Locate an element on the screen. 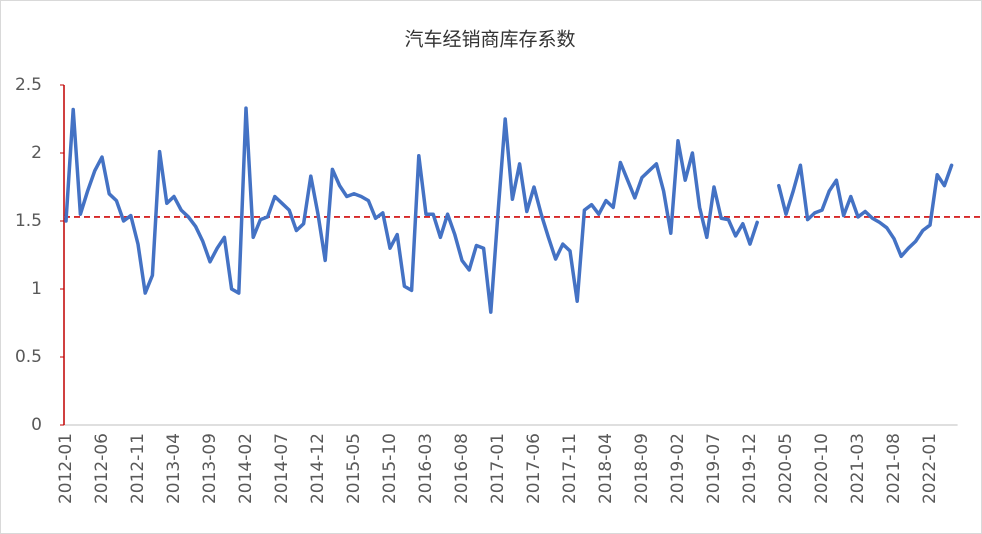 The height and width of the screenshot is (534, 982). y-tick-label: 2 is located at coordinates (36, 153).